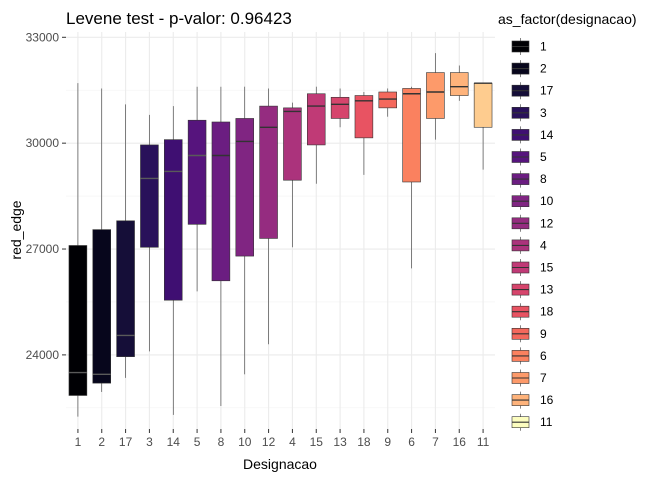 The image size is (672, 480). Describe the element at coordinates (282, 439) in the screenshot. I see `x-axis: 1 2 17 3 14 5 8 10 12 4 15 13 18 9 6 7 16 11` at that location.